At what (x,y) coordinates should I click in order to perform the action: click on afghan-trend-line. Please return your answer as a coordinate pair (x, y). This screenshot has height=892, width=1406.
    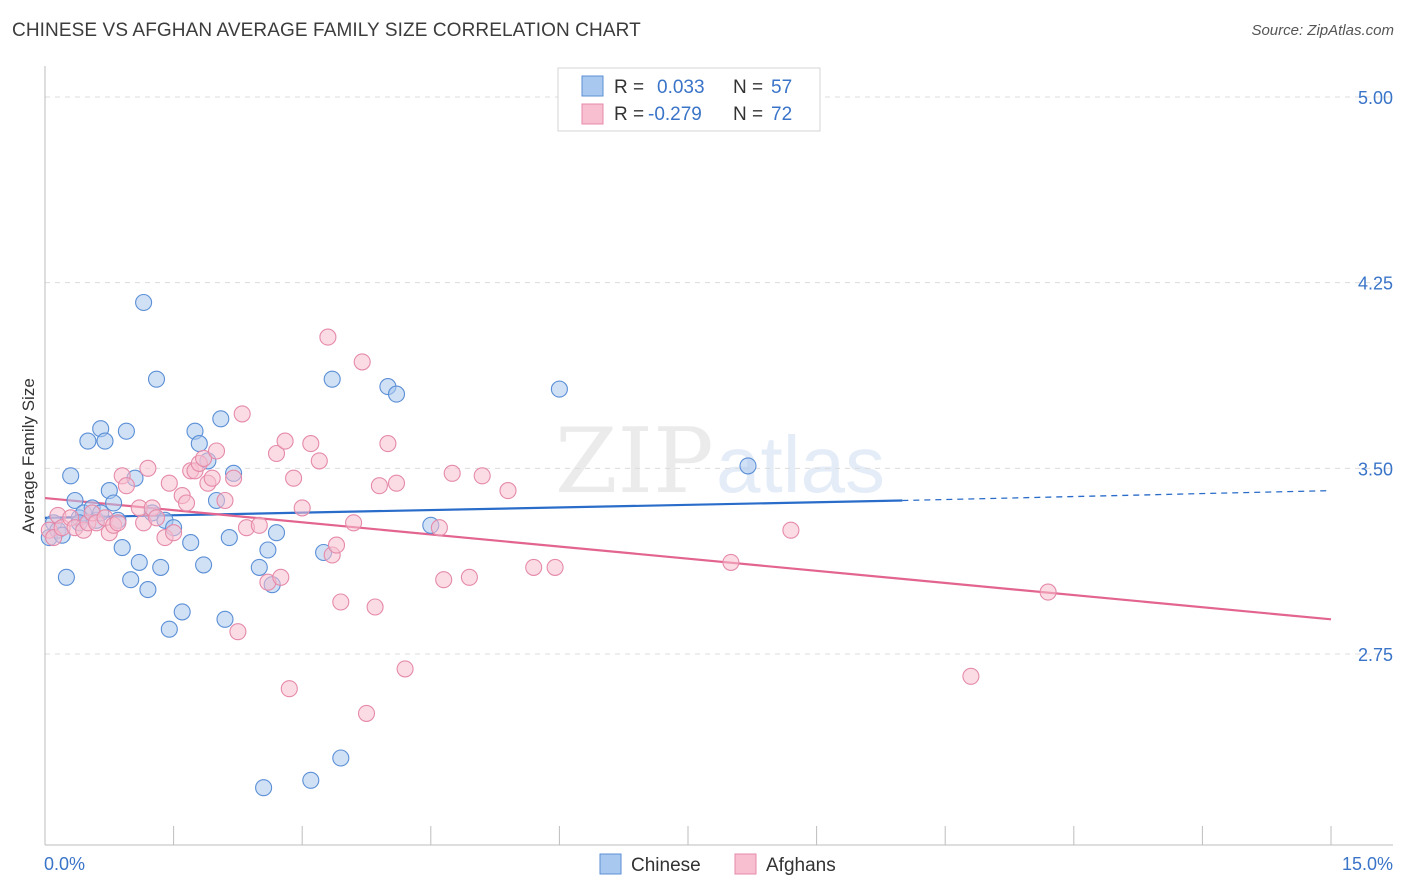
    Looking at the image, I should click on (688, 558).